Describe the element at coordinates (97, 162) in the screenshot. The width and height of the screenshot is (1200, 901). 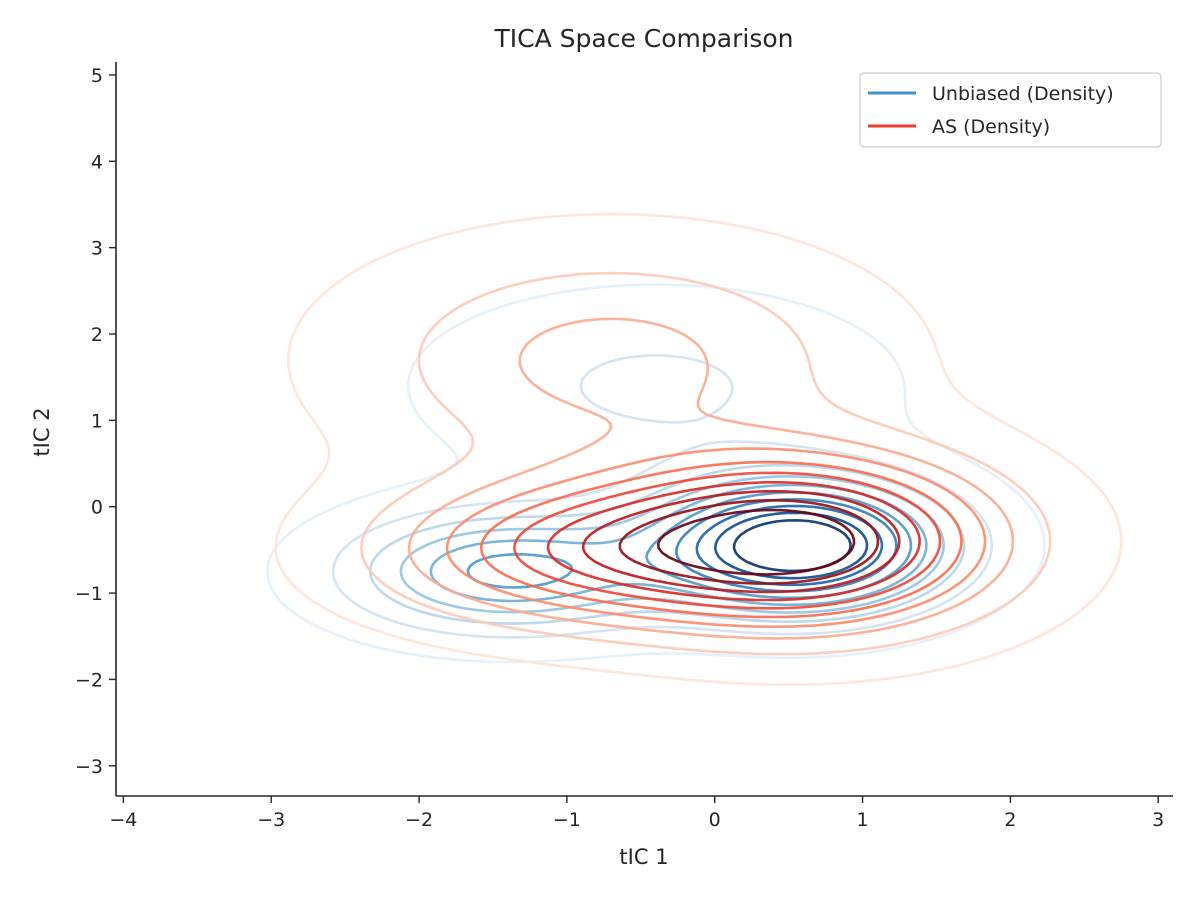
I see `y-tick-label: 4` at that location.